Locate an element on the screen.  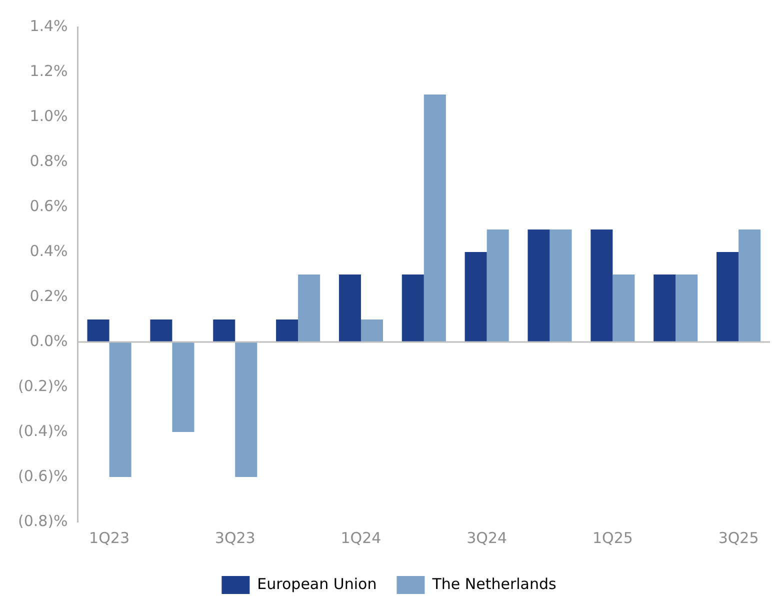
legend-label: The Netherlands is located at coordinates (494, 583).